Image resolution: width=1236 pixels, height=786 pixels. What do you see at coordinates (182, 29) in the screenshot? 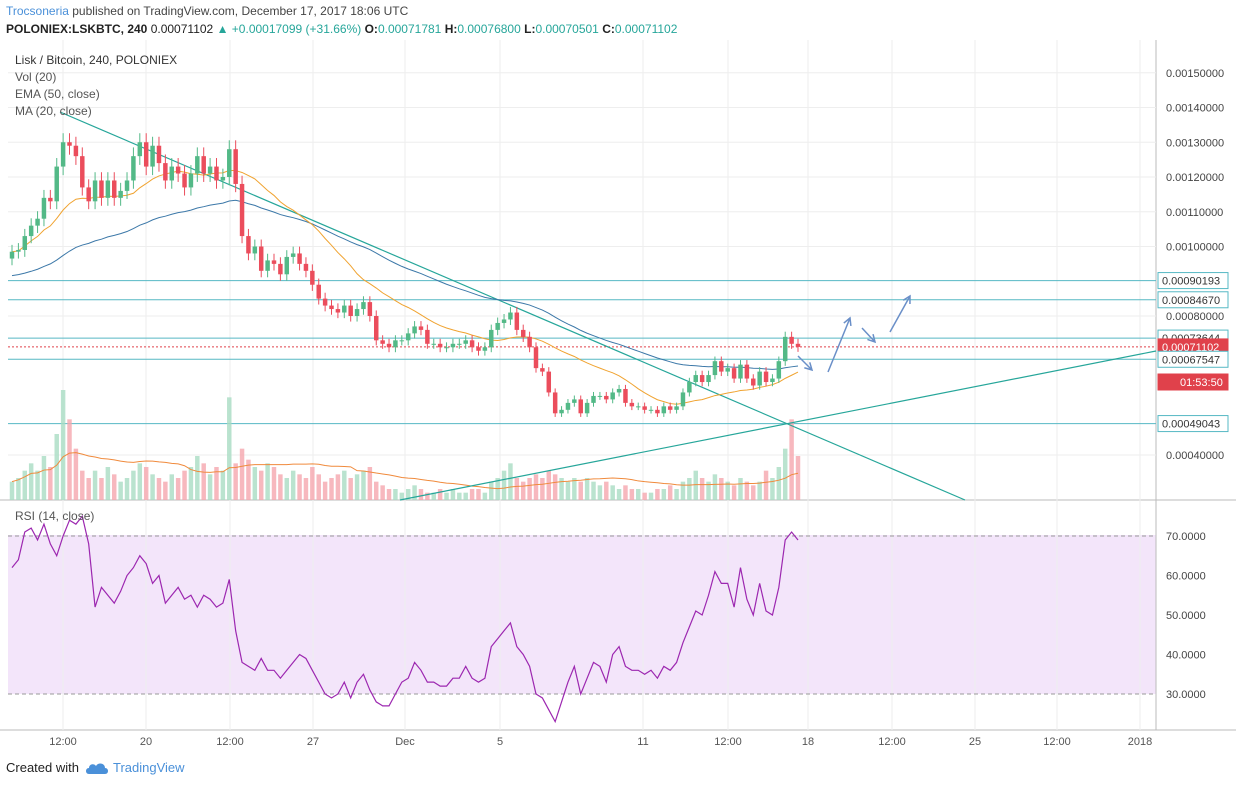
I see `last-price: 0.00071102` at bounding box center [182, 29].